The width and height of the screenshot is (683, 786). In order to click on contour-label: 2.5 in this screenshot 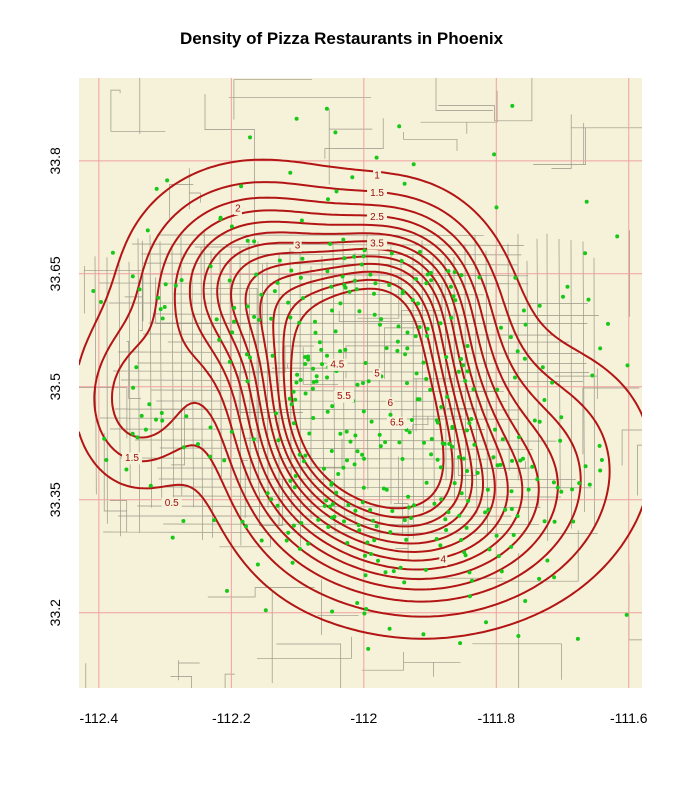, I will do `click(377, 217)`.